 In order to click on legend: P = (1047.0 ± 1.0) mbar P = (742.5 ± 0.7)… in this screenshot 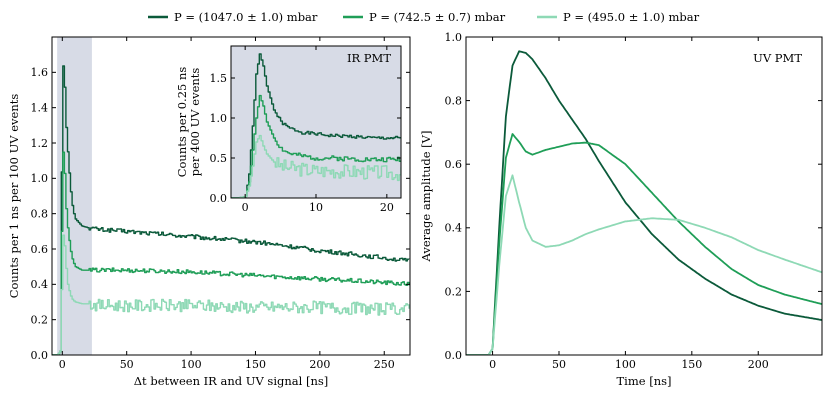, I will do `click(424, 17)`.